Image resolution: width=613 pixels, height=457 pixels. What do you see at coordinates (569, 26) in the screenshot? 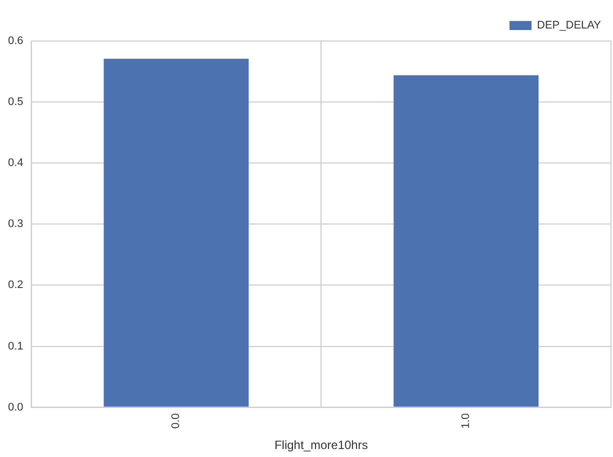
I see `legend-label: DEP_DELAY` at bounding box center [569, 26].